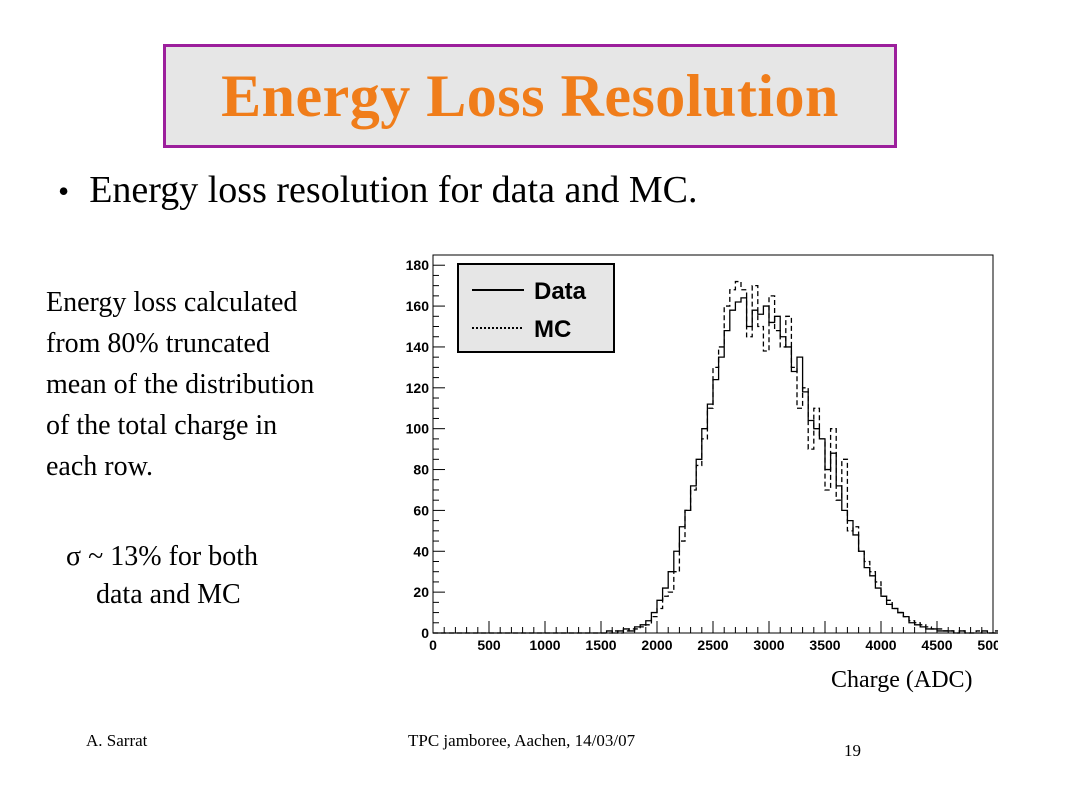 This screenshot has height=800, width=1066. I want to click on sigma-note: σ ~ 13% for both data and MC, so click(162, 576).